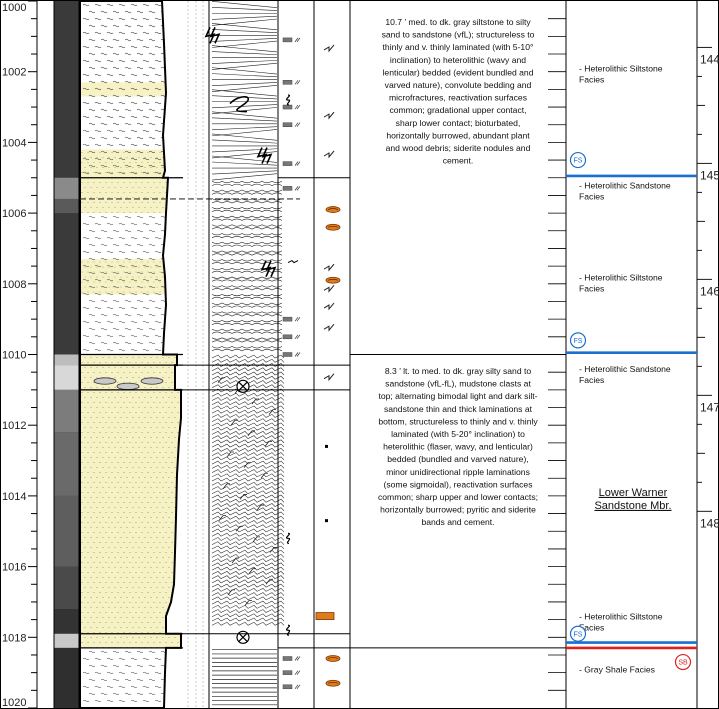 The width and height of the screenshot is (719, 709). I want to click on text-line: common; gradational upper contact,, so click(457, 110).